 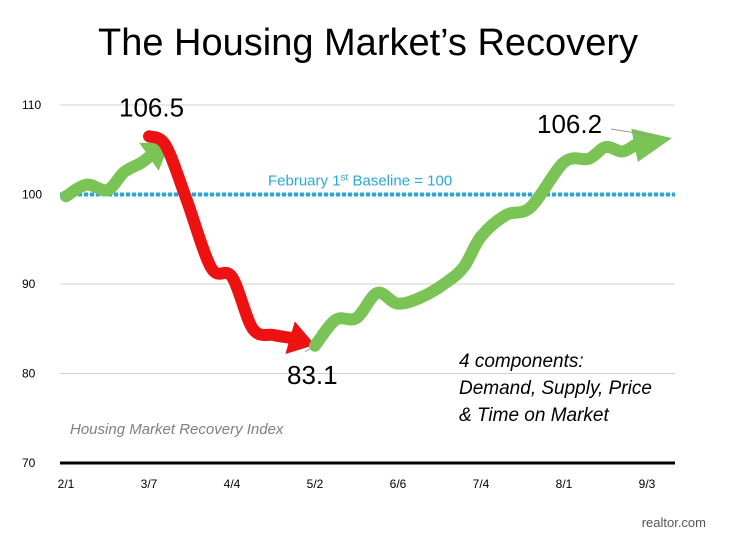 I want to click on data-label-106-5: 106.5, so click(x=151, y=107).